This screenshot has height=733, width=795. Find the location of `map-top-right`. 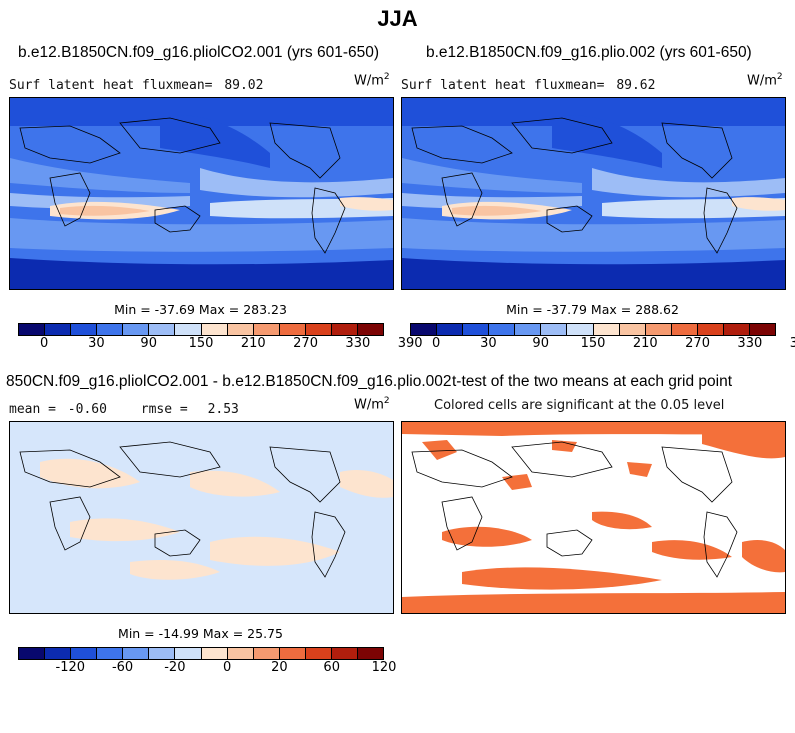

map-top-right is located at coordinates (593, 193).